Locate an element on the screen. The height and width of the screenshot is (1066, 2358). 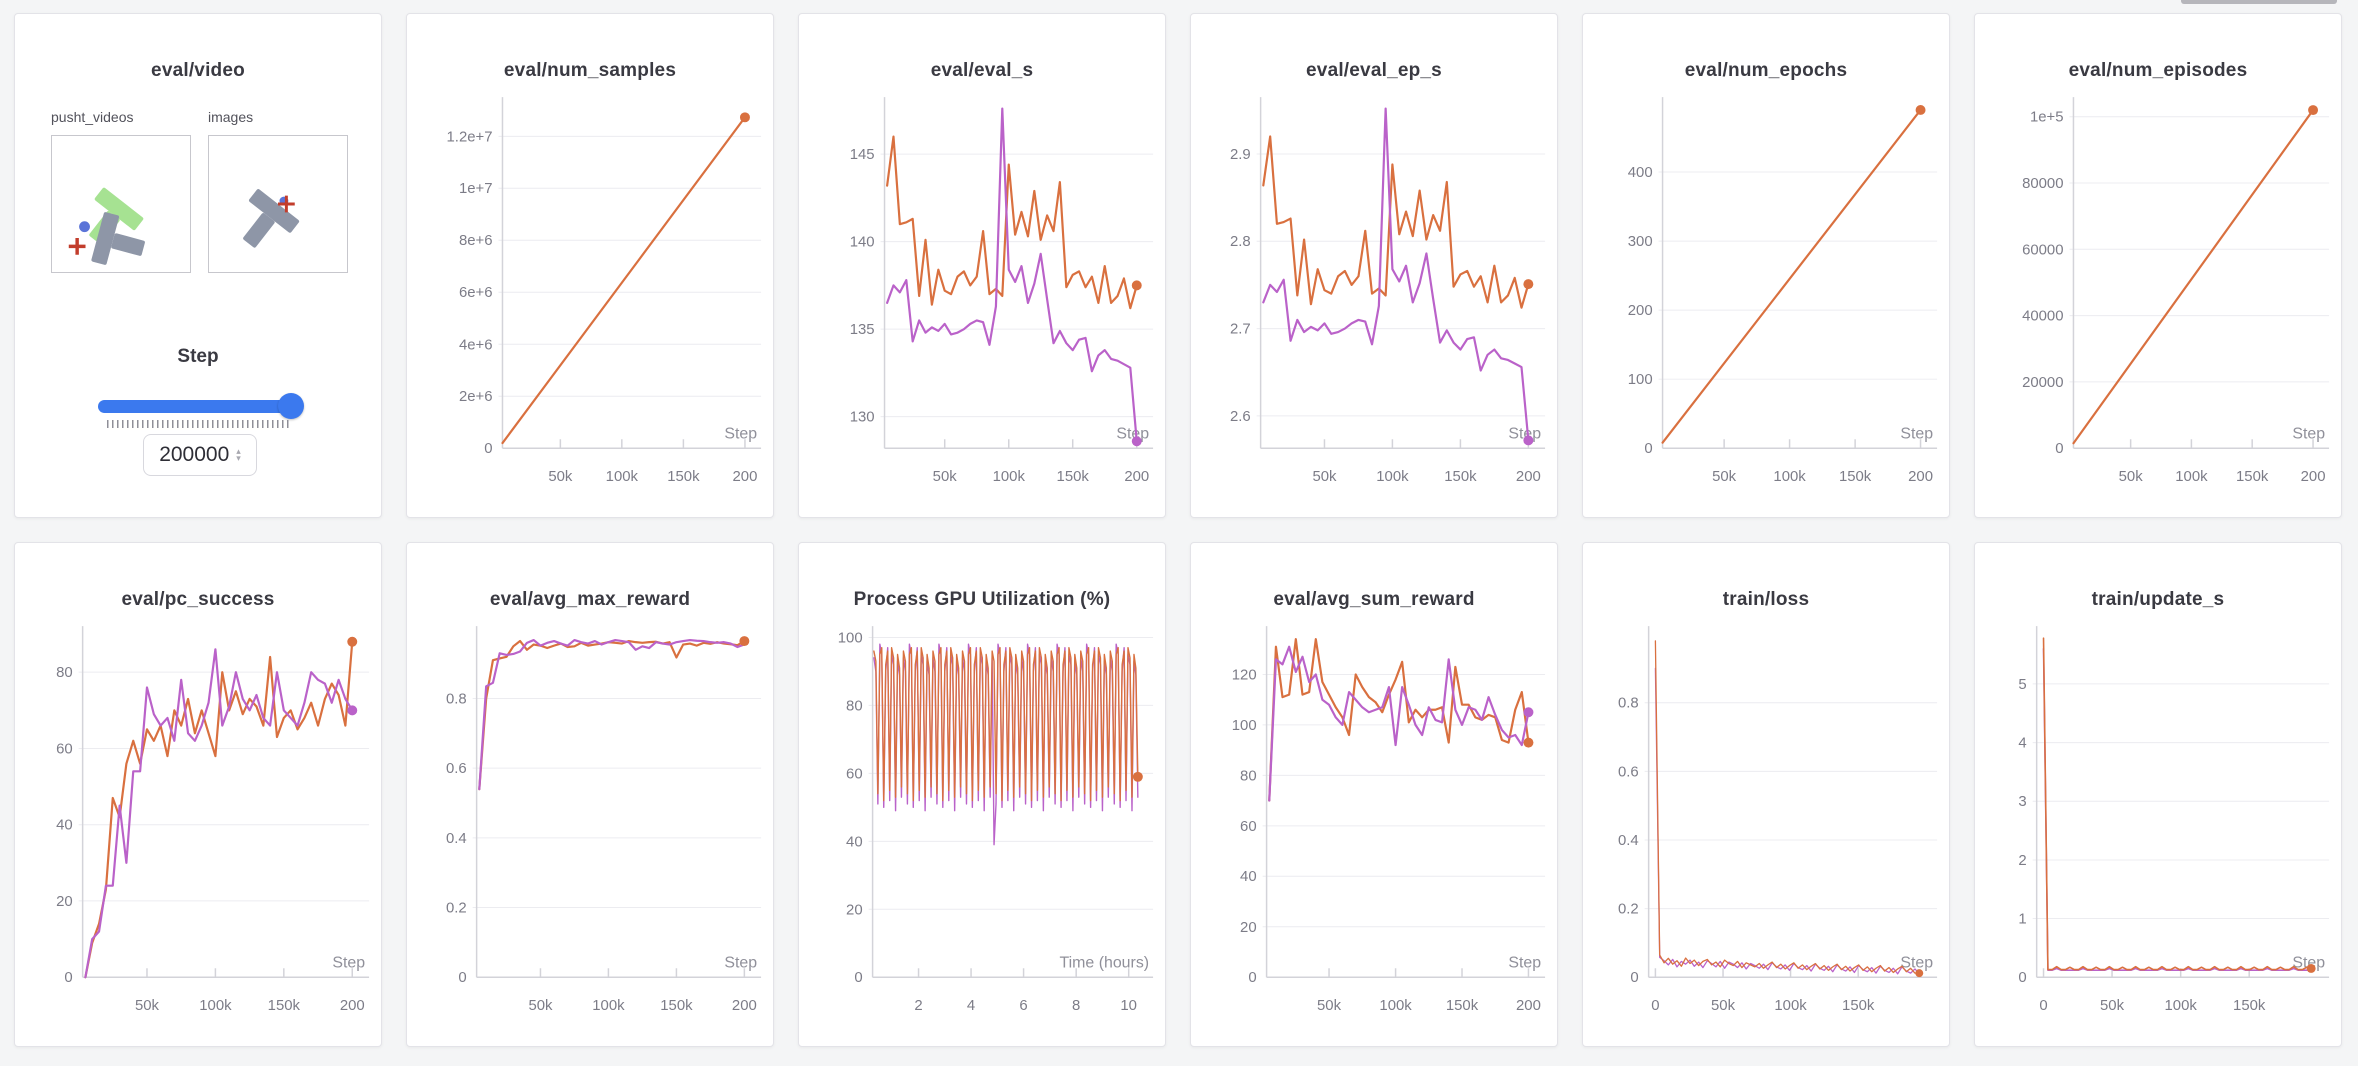
svg-text: 135 is located at coordinates (862, 330).